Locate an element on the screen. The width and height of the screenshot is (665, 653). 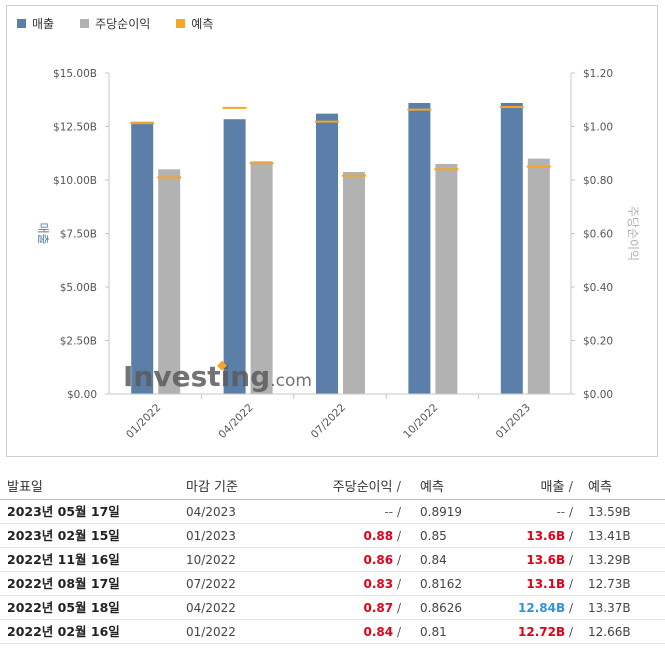
row-period: 01/2022 is located at coordinates (211, 632).